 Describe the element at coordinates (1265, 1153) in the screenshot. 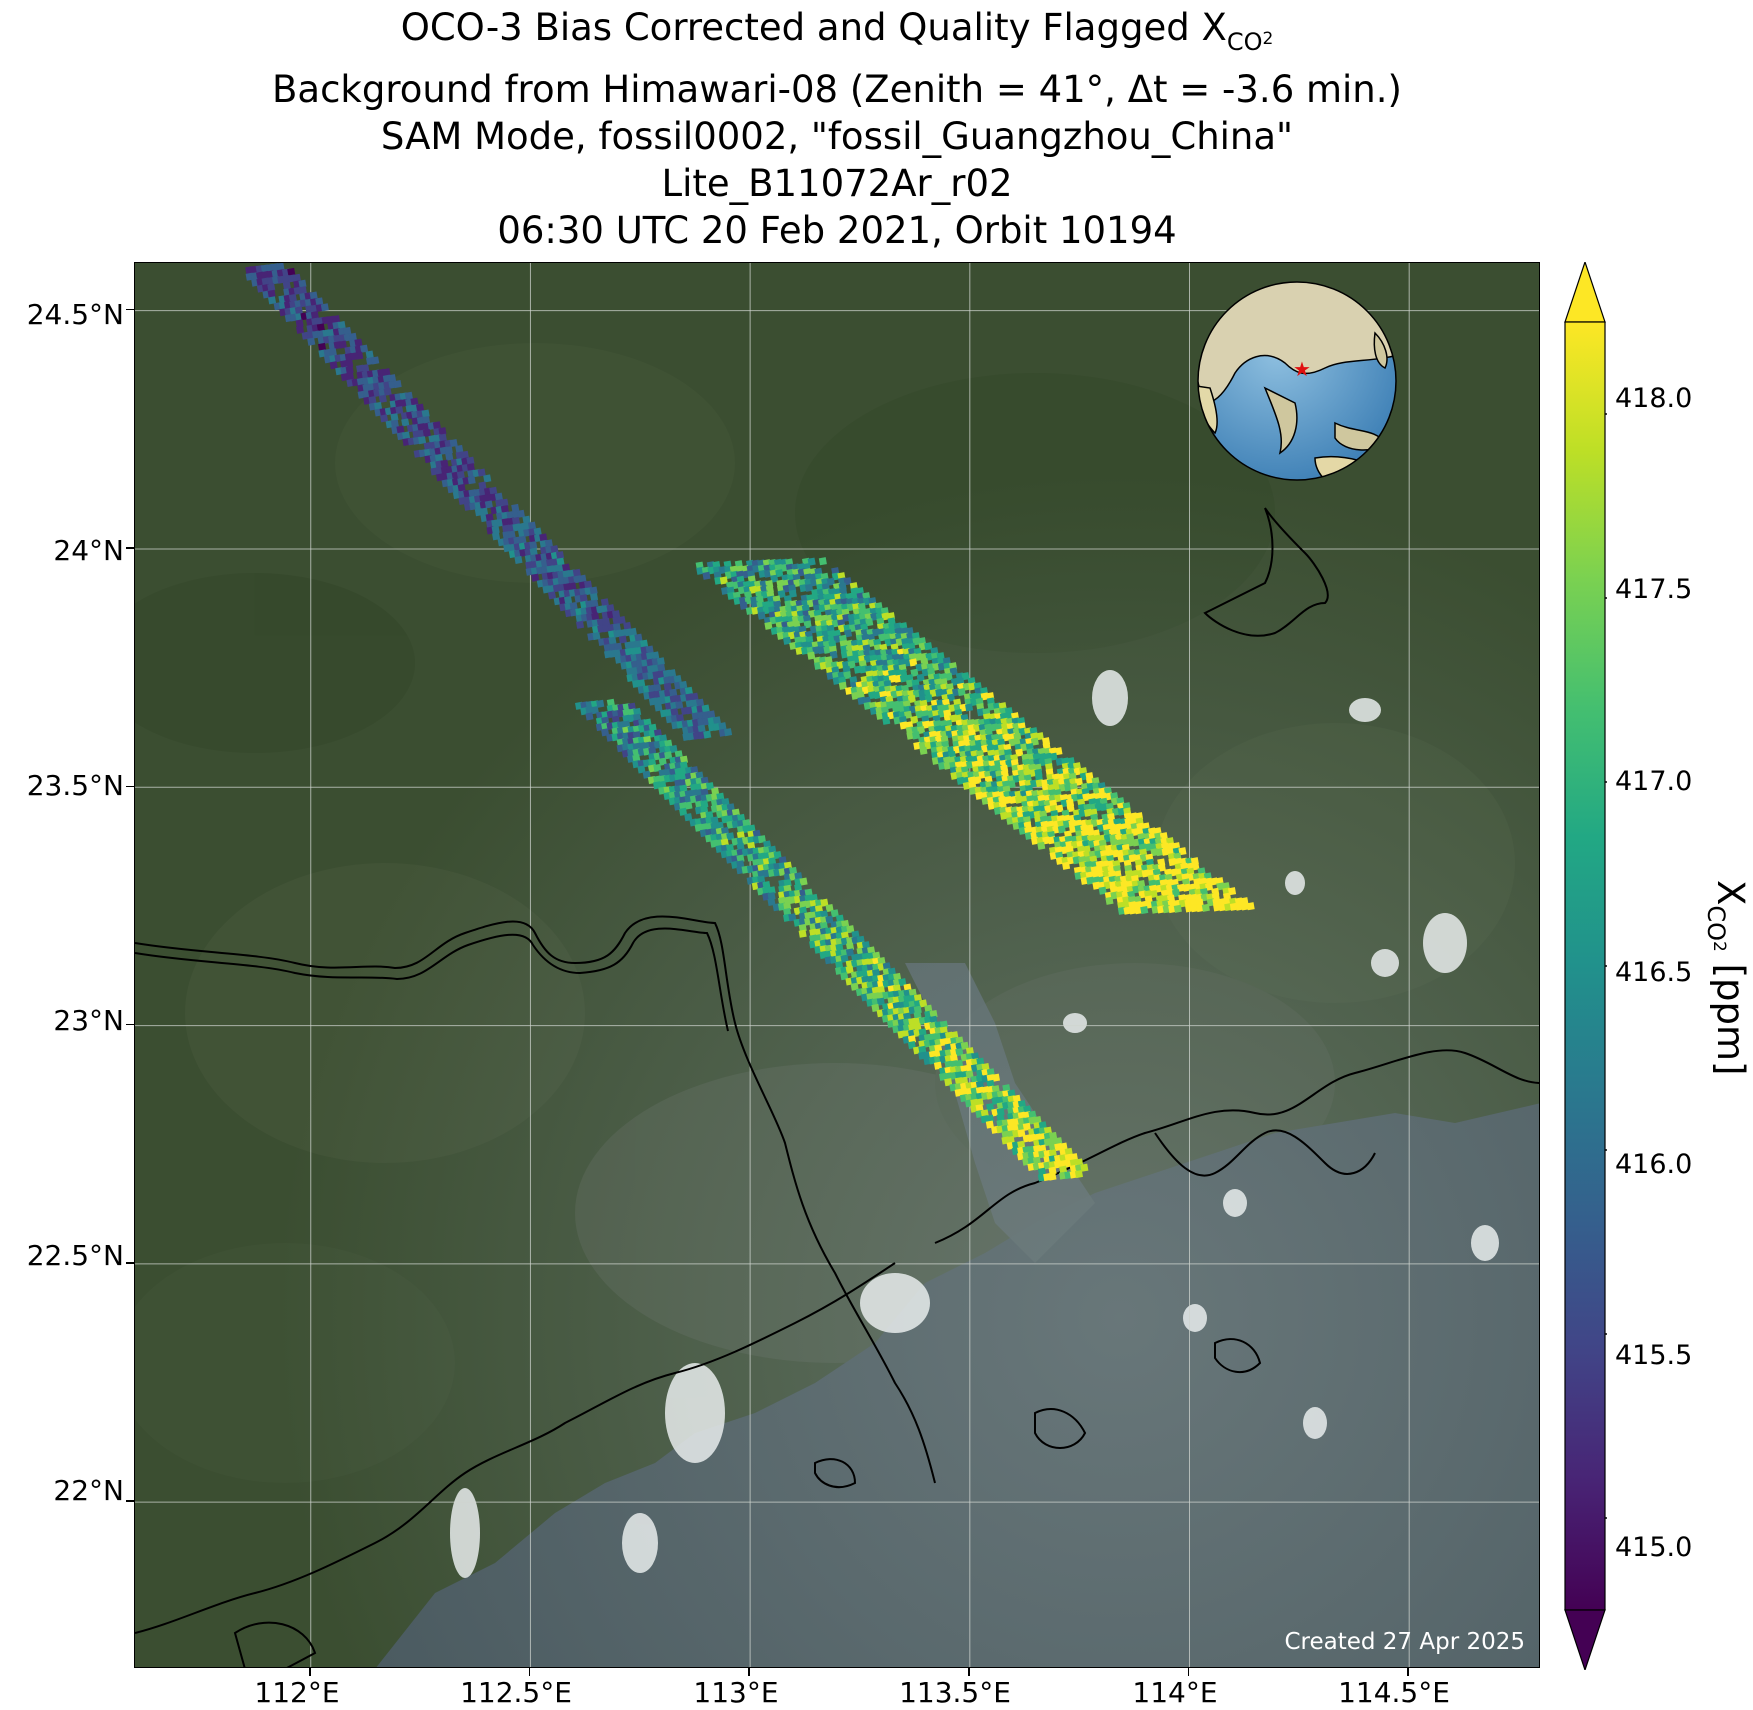

I see `coast-hk` at that location.